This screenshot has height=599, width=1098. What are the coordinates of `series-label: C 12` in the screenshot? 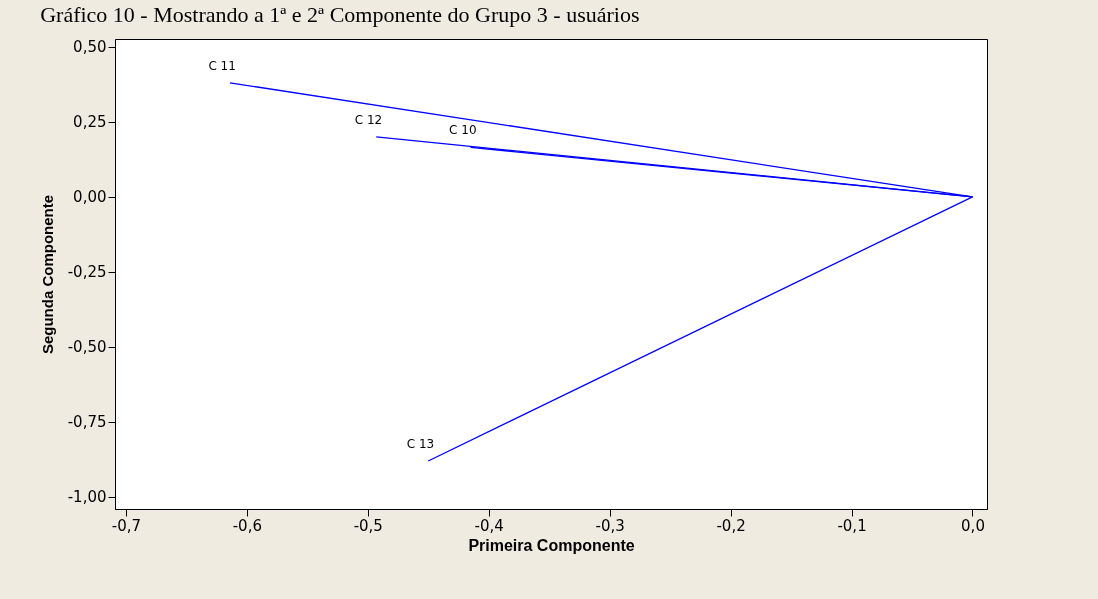 It's located at (368, 119).